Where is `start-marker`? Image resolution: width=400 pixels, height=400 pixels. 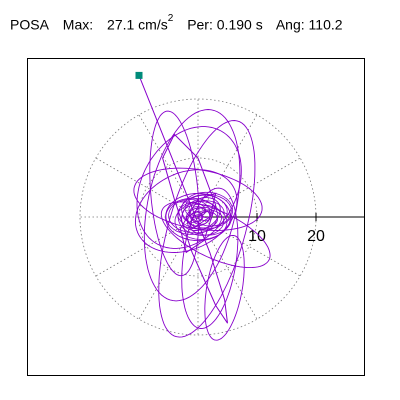
start-marker is located at coordinates (139, 75).